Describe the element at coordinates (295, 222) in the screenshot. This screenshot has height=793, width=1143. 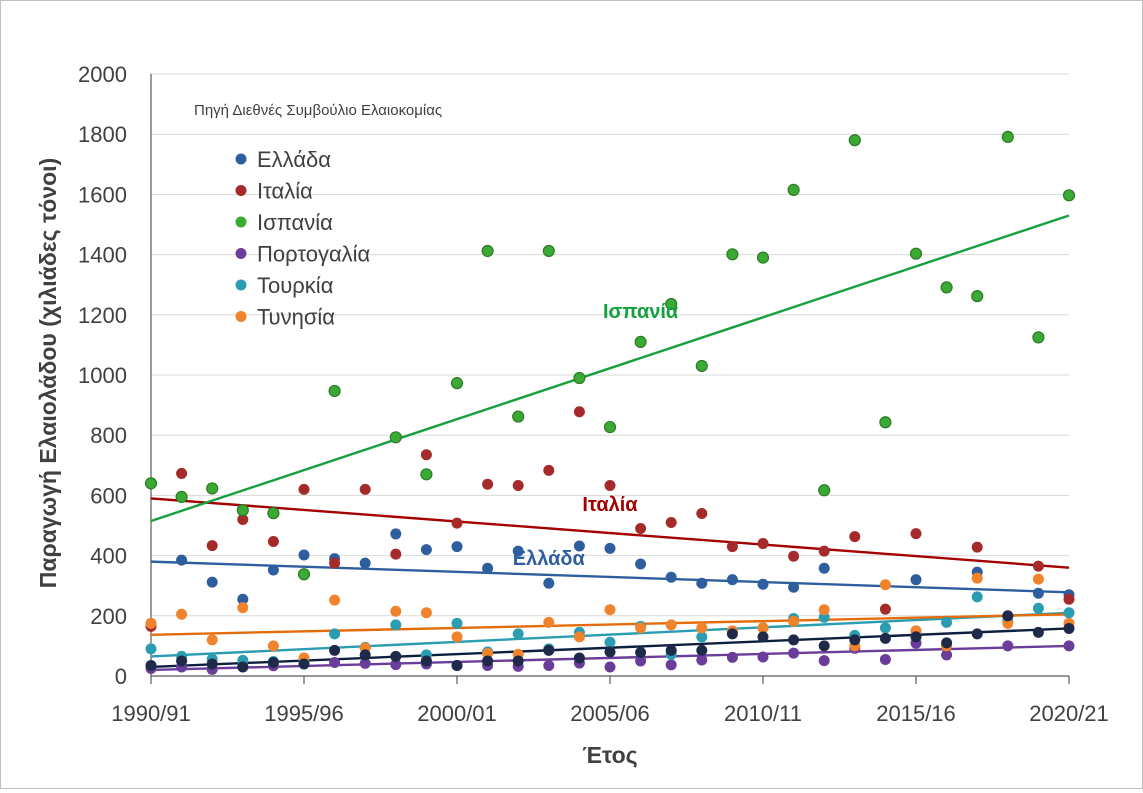
I see `legend-label-ισπανία: Ισπανία` at that location.